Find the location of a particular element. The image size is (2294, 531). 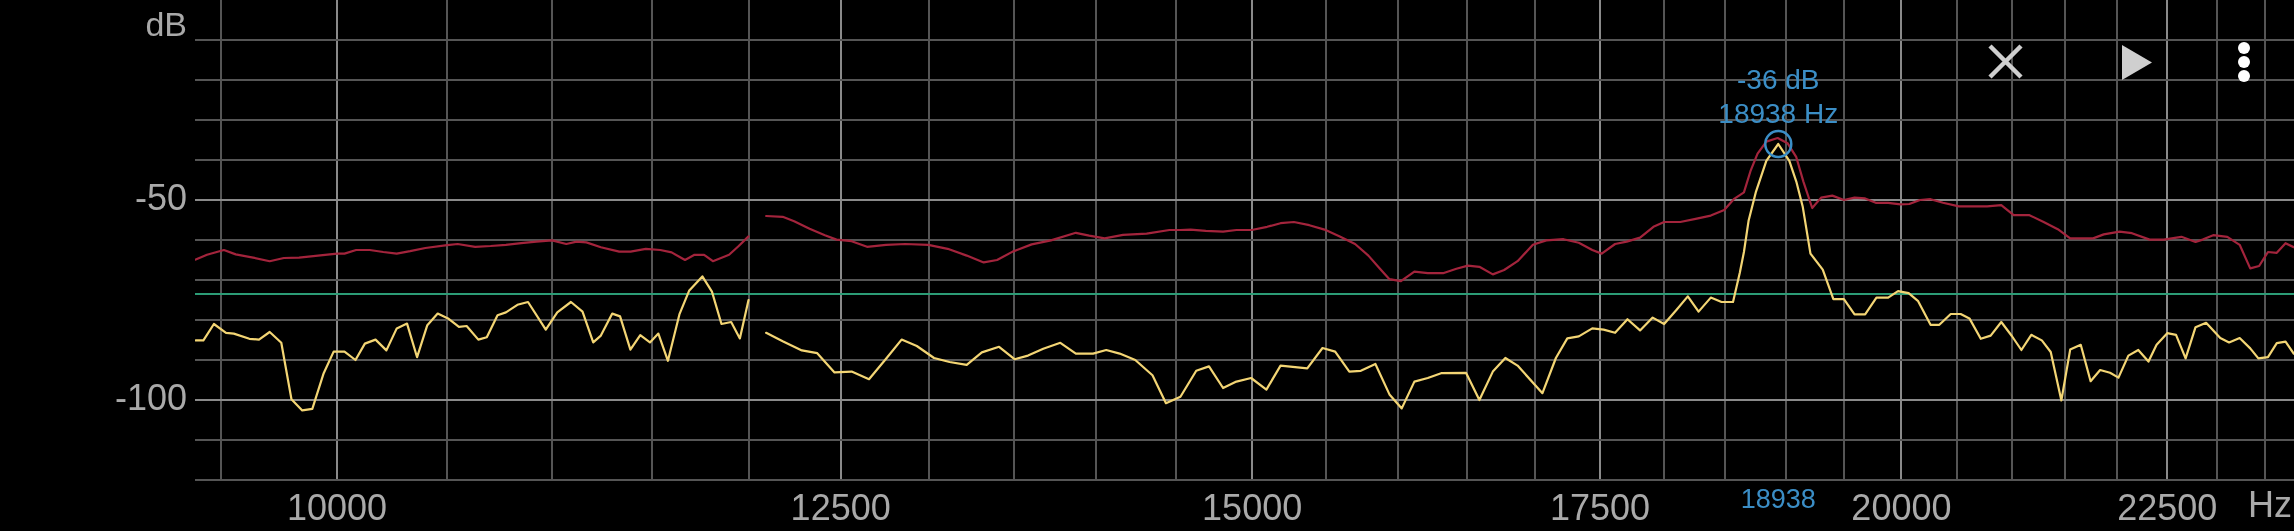

x-tick-label: 12500 is located at coordinates (840, 507).